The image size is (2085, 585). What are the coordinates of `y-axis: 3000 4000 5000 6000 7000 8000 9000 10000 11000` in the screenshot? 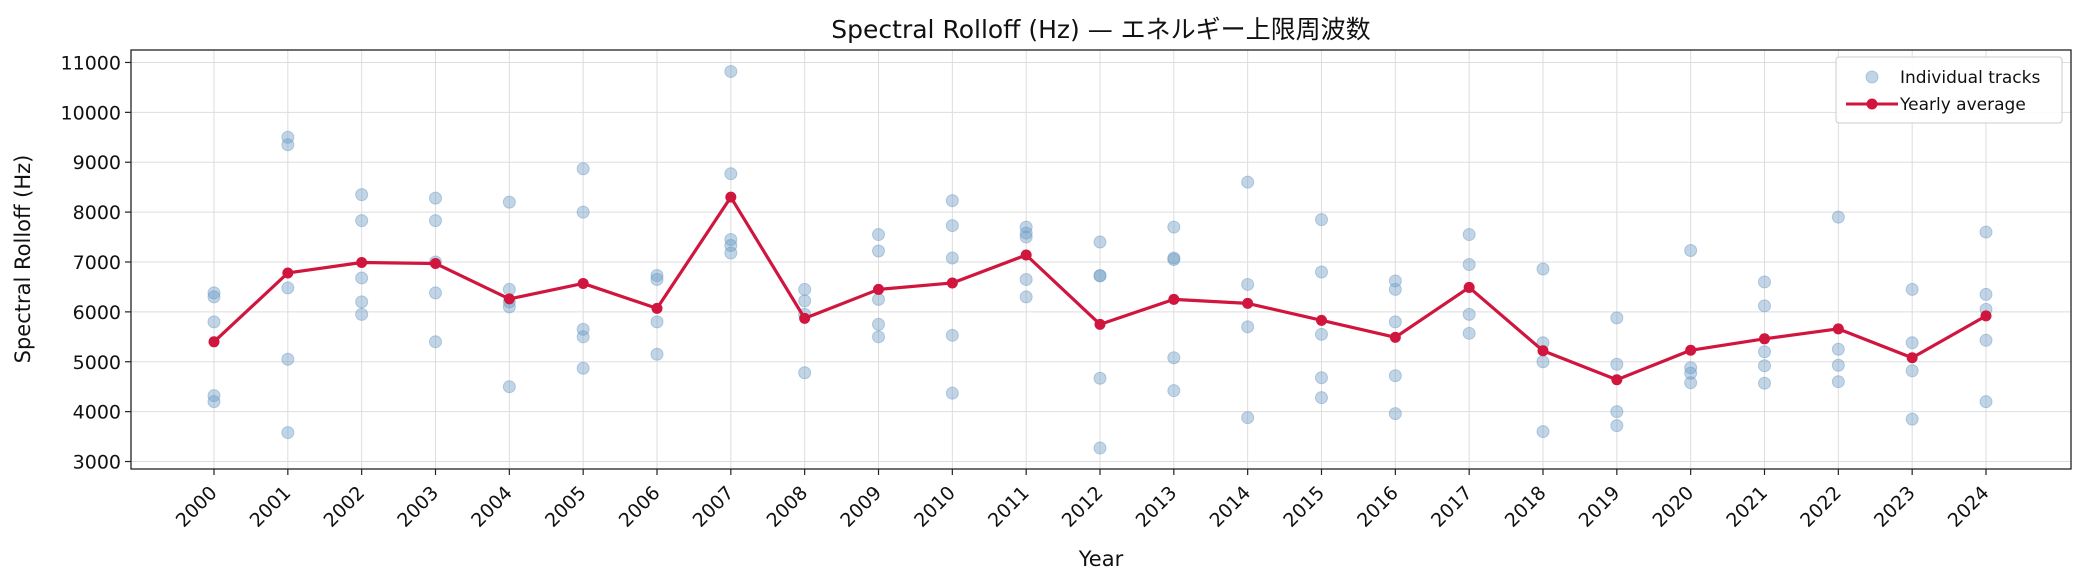 It's located at (96, 263).